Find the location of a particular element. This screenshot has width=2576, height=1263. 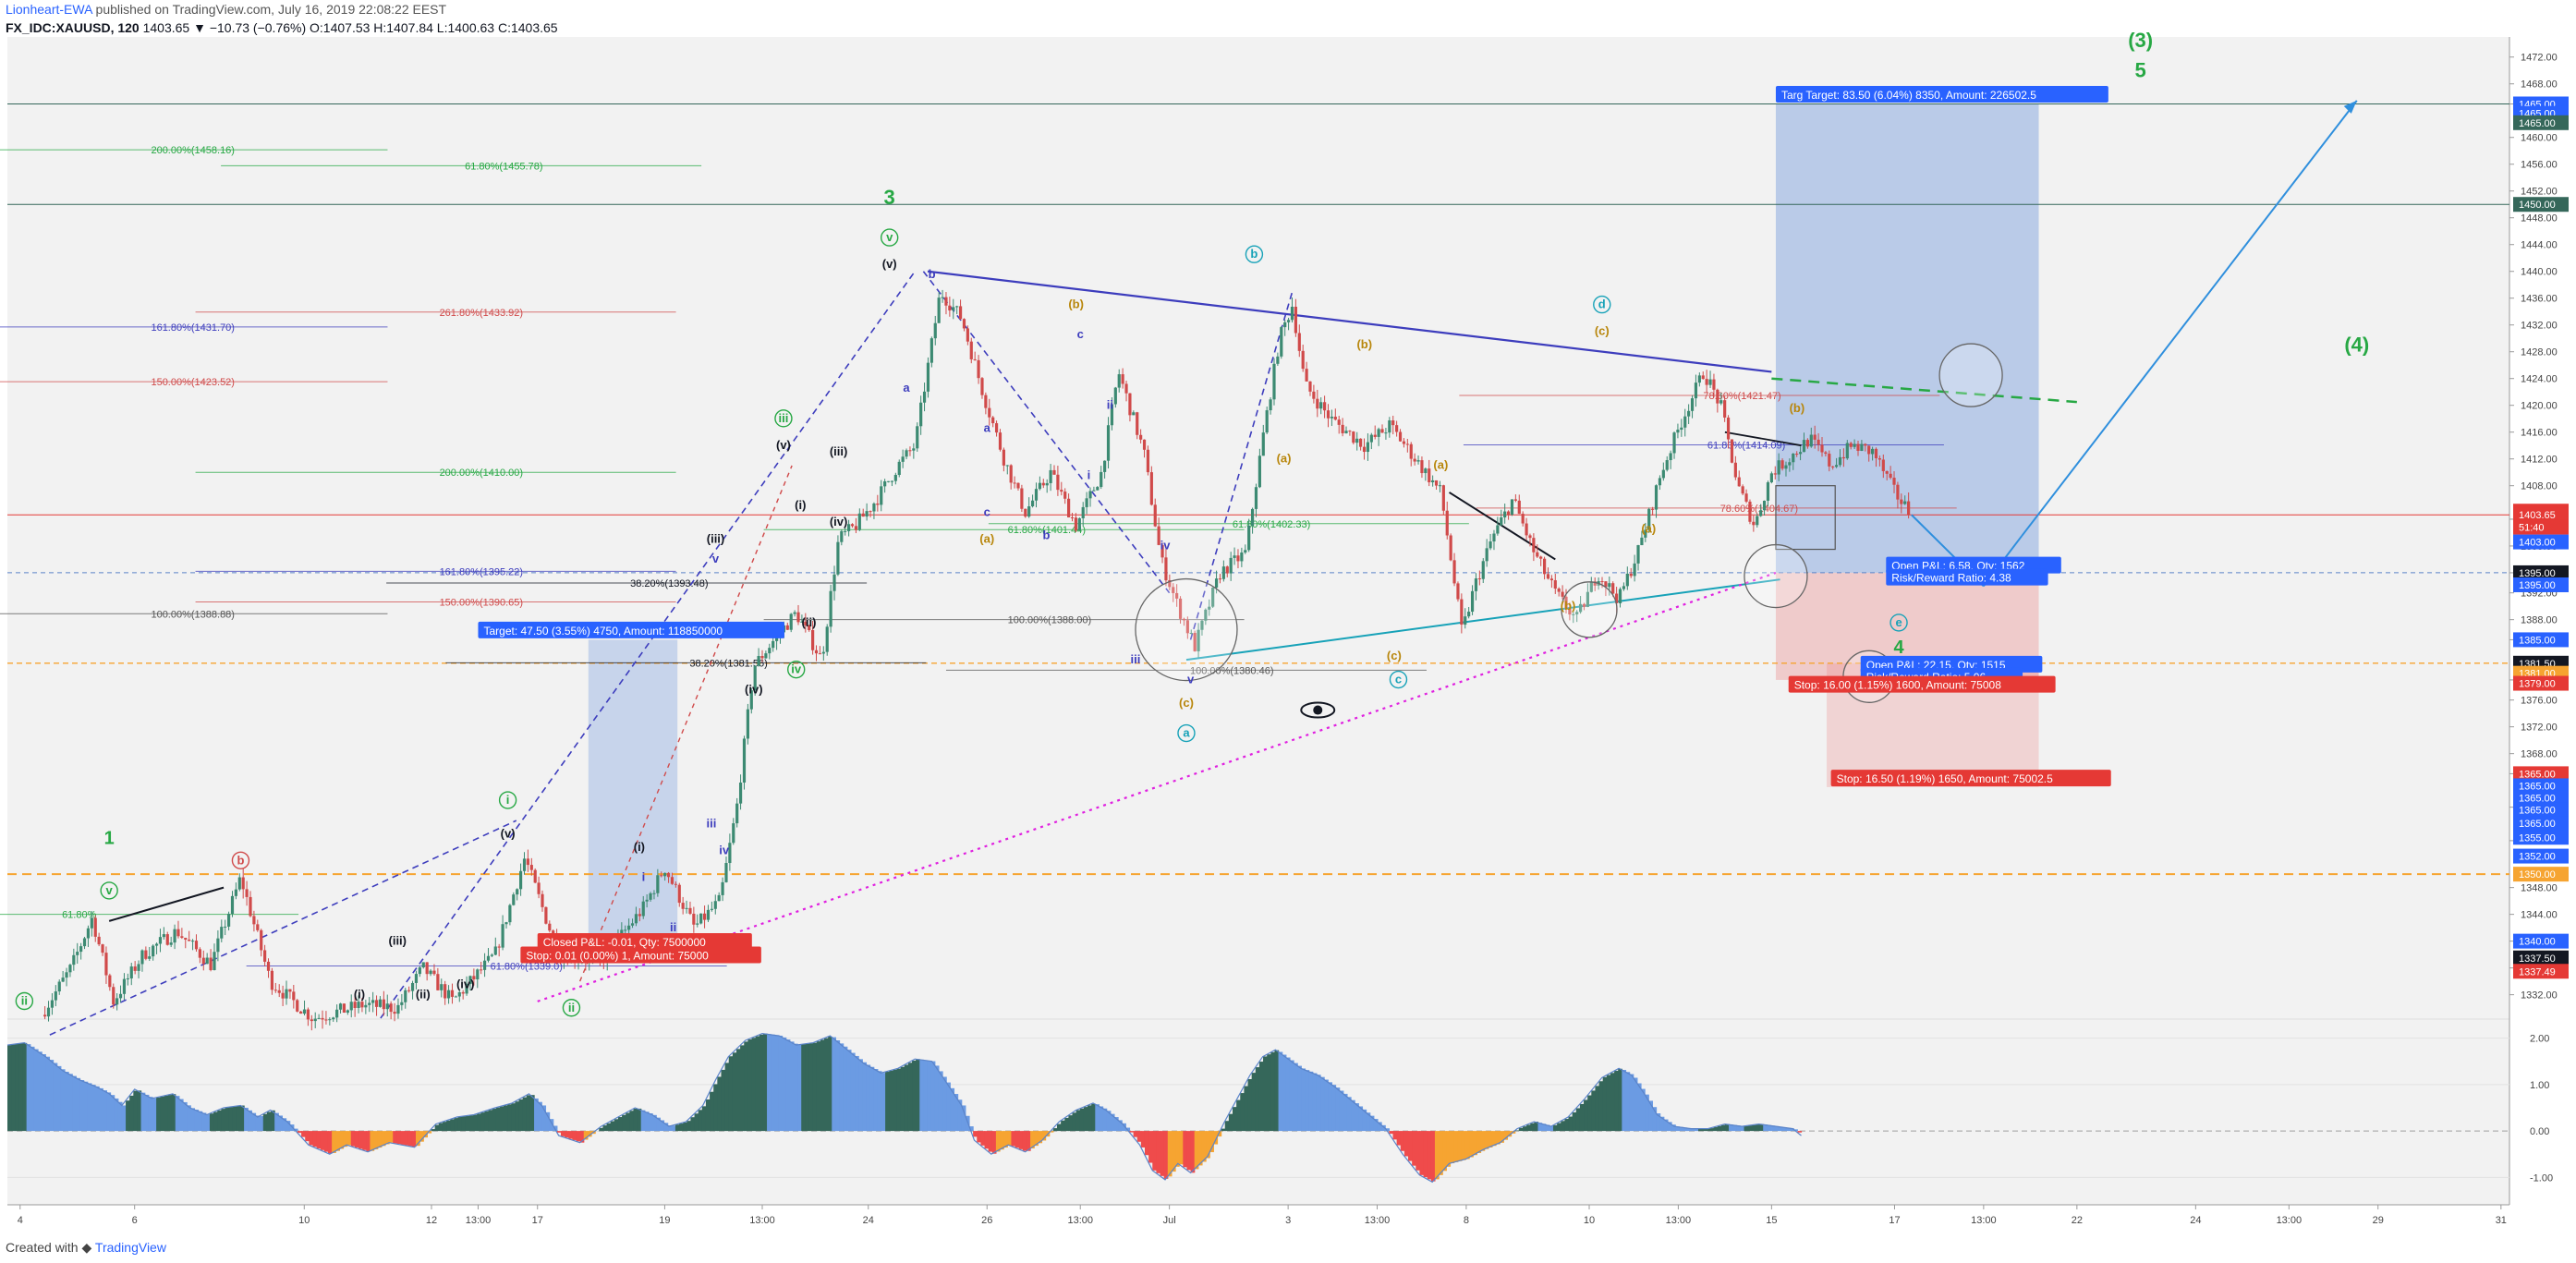

time-tick-label: 17 is located at coordinates (537, 1220).